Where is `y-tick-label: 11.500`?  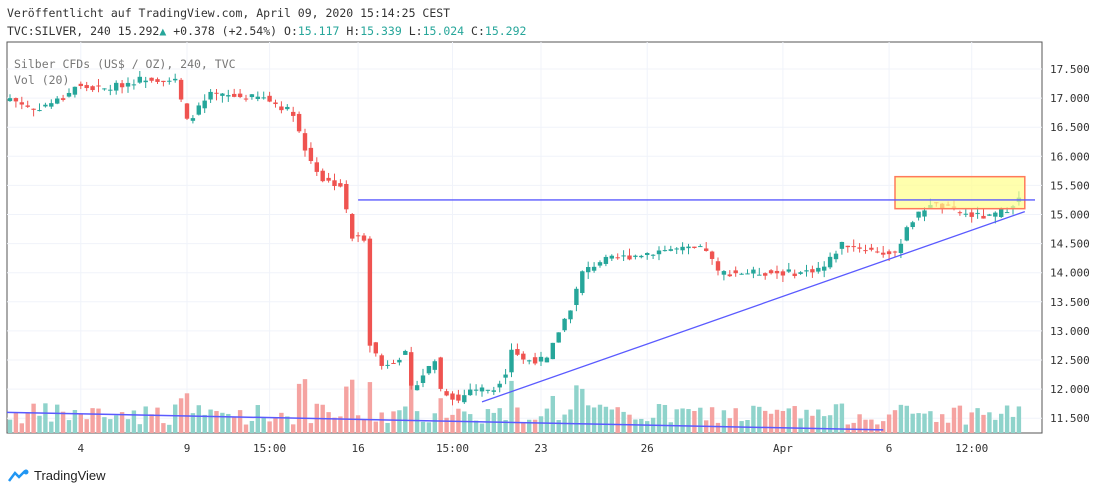 y-tick-label: 11.500 is located at coordinates (1070, 418).